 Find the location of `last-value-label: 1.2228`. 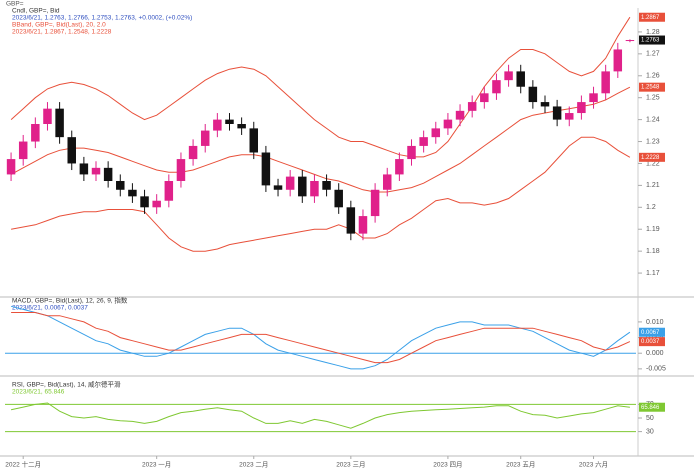

last-value-label: 1.2228 is located at coordinates (650, 158).